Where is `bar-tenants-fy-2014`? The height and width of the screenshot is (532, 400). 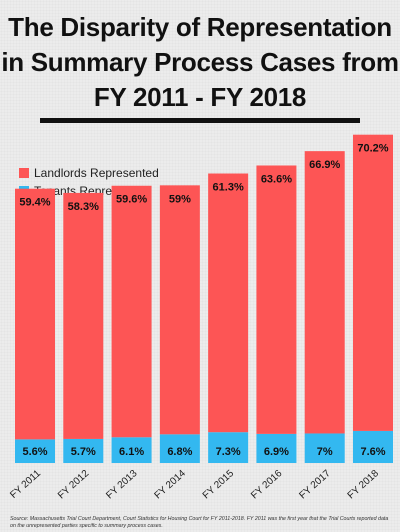 bar-tenants-fy-2014 is located at coordinates (179, 448).